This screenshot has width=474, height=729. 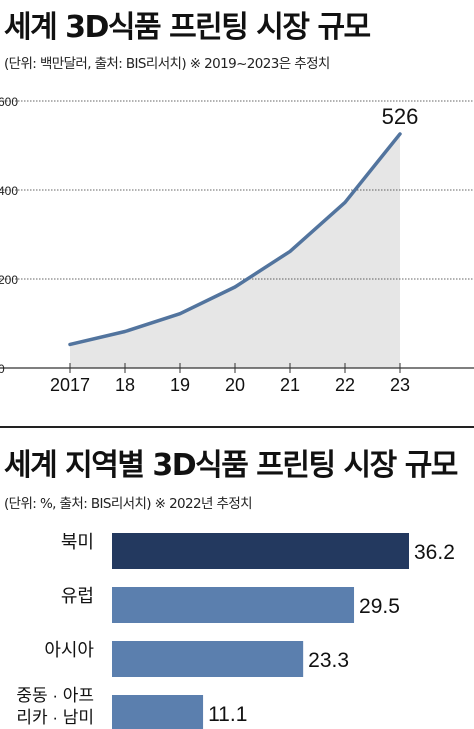 What do you see at coordinates (345, 385) in the screenshot?
I see `x-tick-label: 22` at bounding box center [345, 385].